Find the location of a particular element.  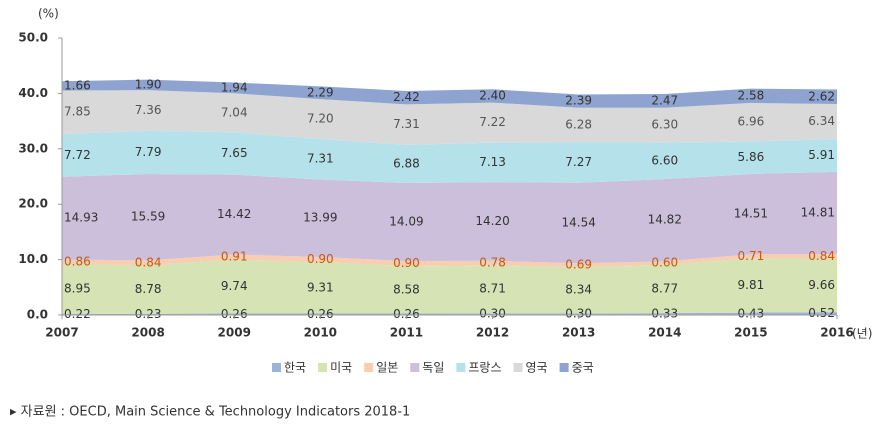

value-label: 0.22 is located at coordinates (77, 314).